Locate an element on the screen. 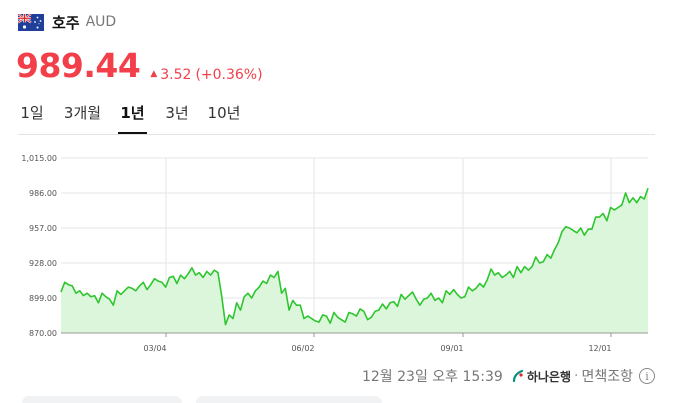 Image resolution: width=673 pixels, height=403 pixels. x-tick-label: 06/02 is located at coordinates (302, 348).